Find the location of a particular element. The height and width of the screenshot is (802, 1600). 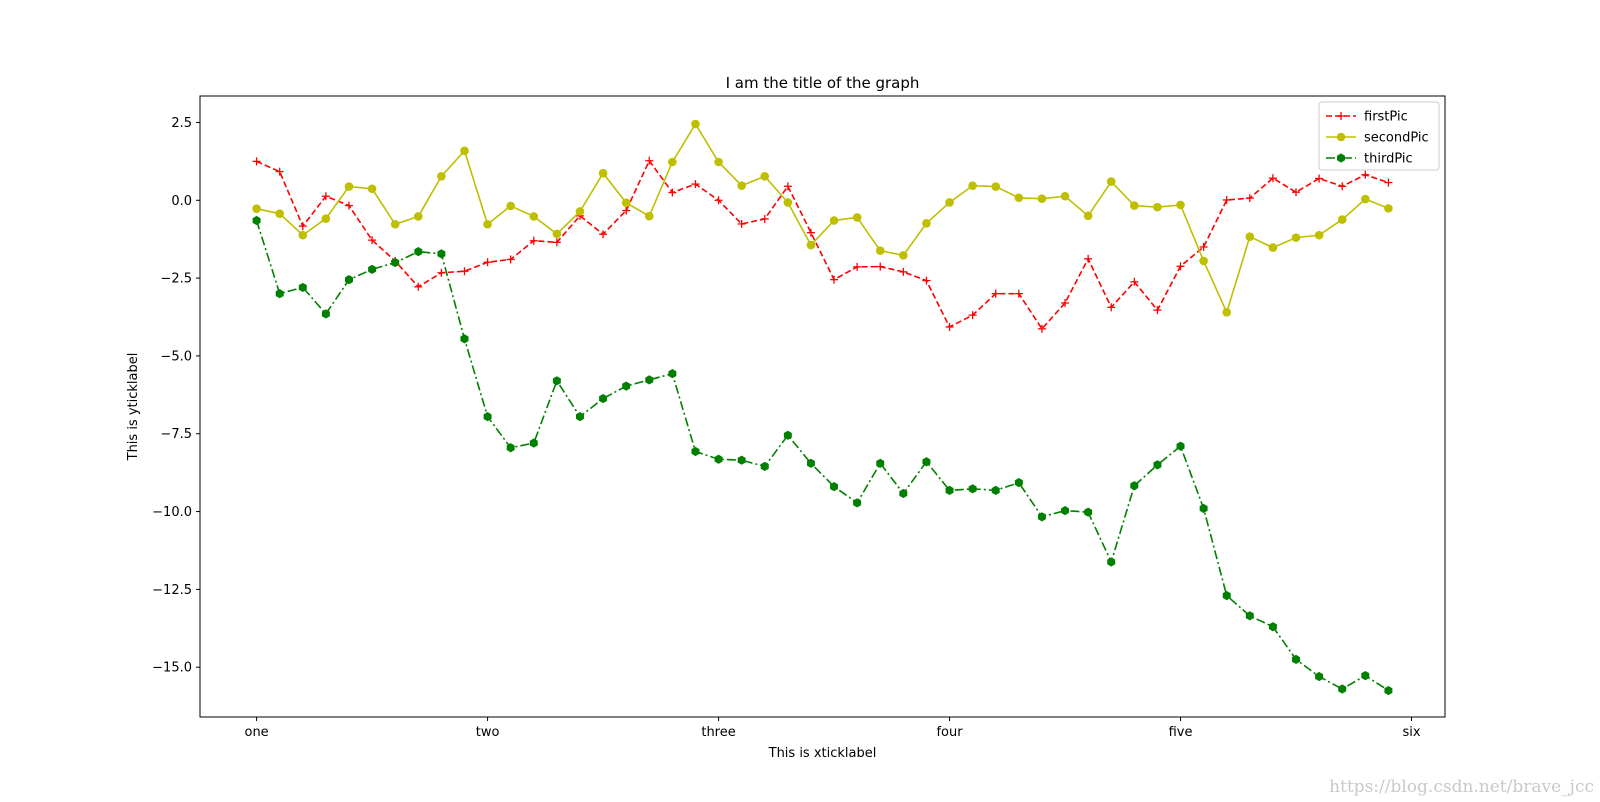

legend-label: firstPic is located at coordinates (1386, 117).